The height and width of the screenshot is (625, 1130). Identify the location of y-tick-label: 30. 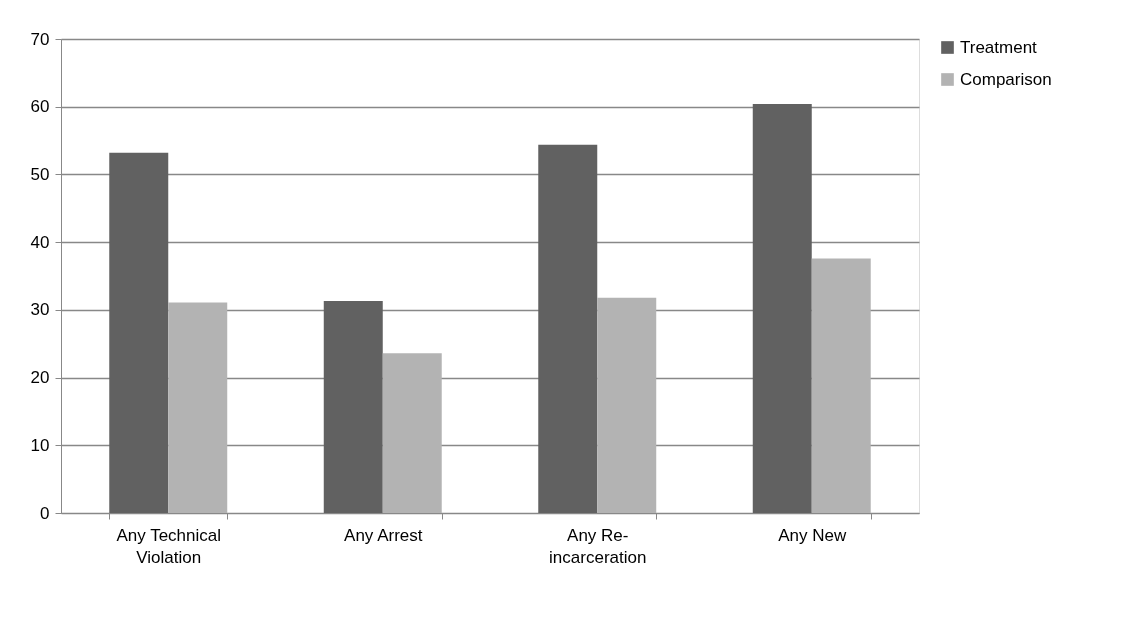
(40, 310).